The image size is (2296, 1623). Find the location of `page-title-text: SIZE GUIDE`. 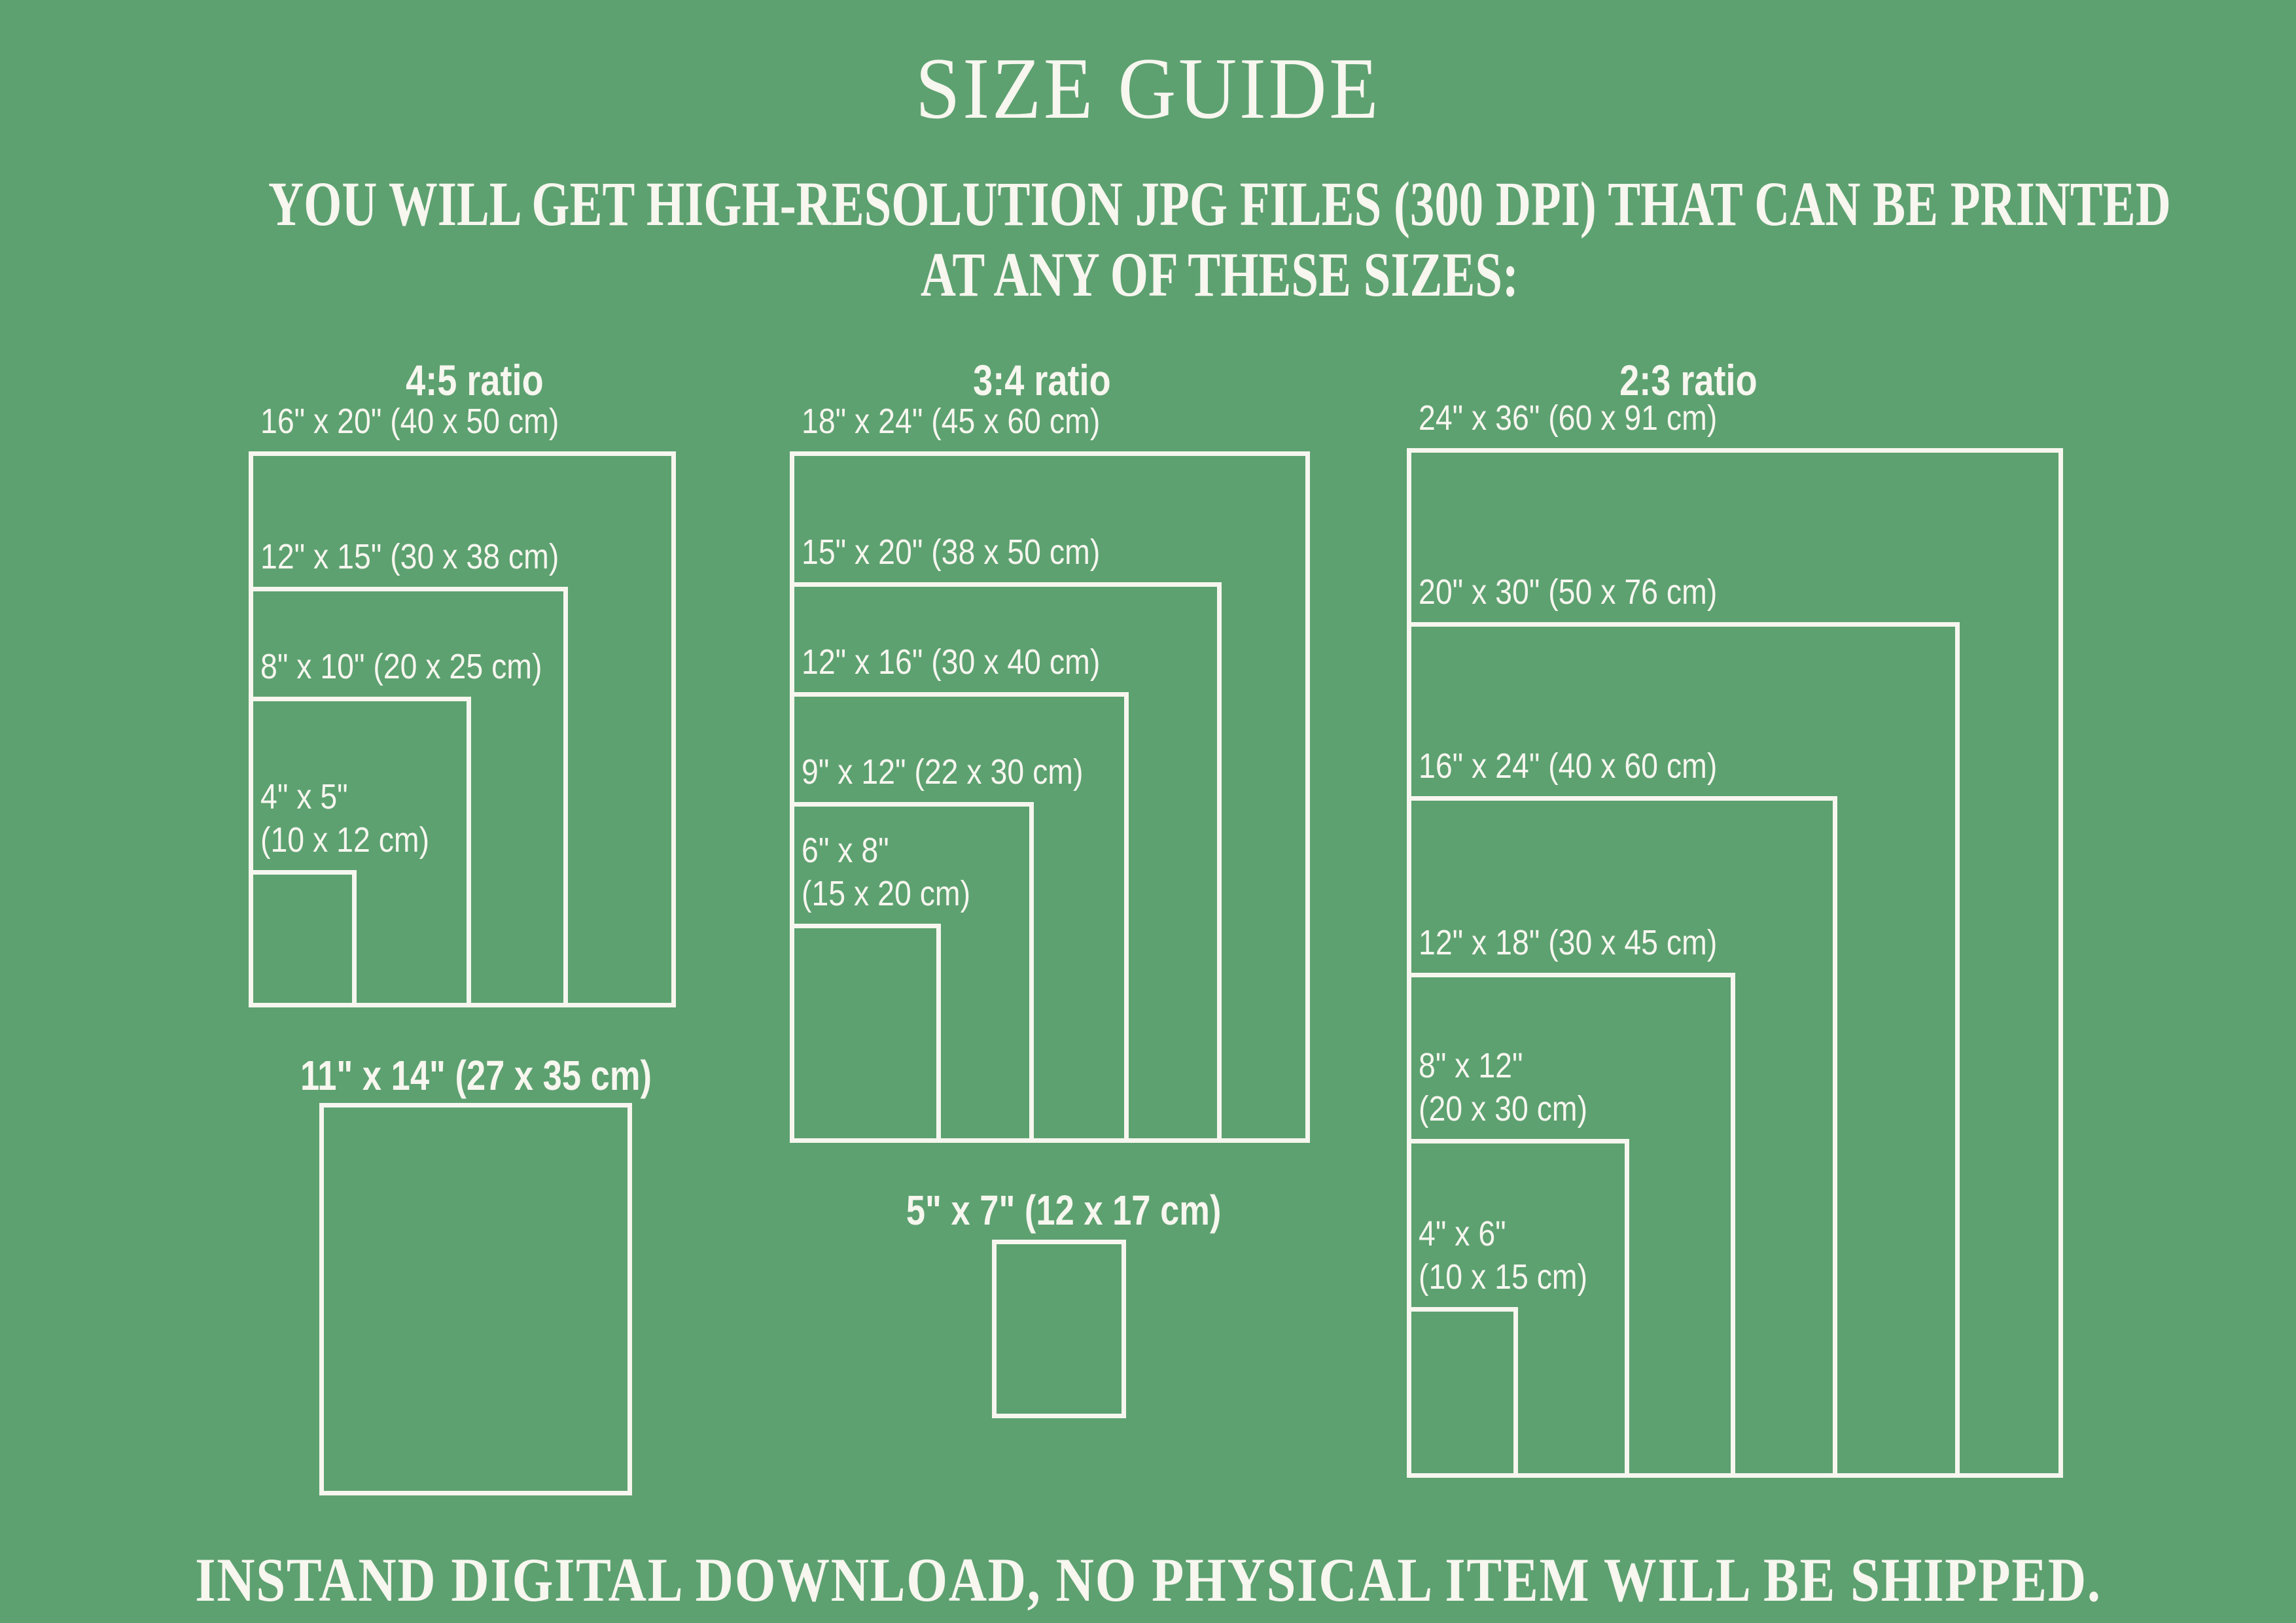

page-title-text: SIZE GUIDE is located at coordinates (1148, 88).